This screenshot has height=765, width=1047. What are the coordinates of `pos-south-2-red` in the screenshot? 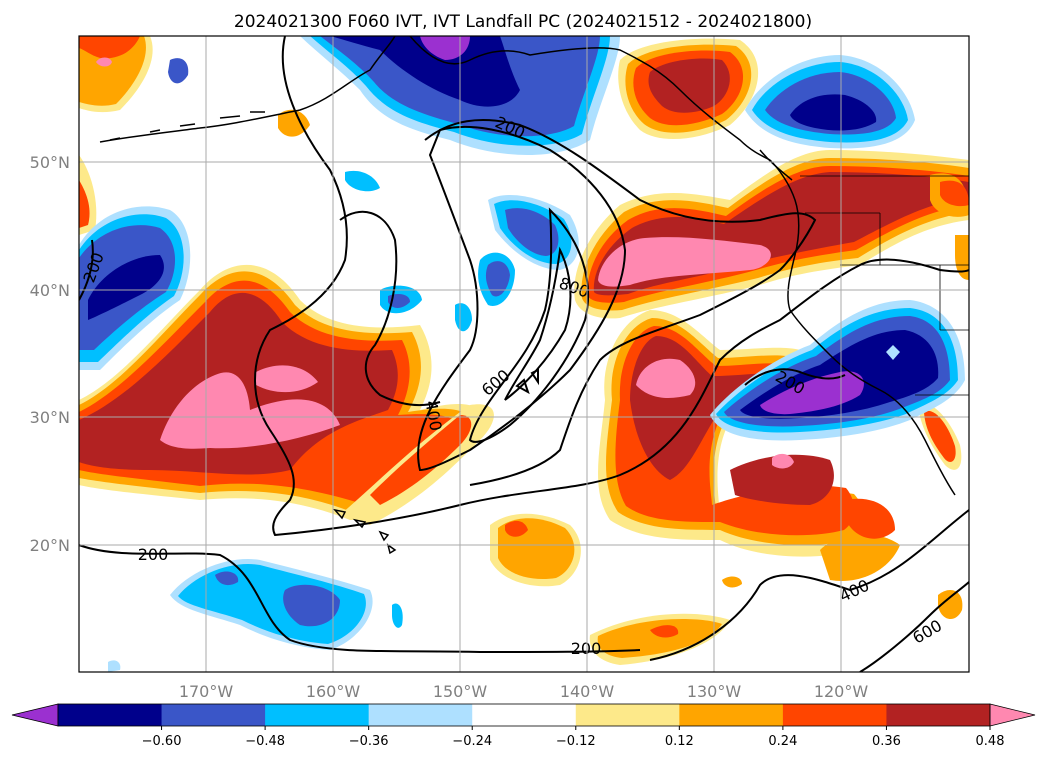 It's located at (664, 631).